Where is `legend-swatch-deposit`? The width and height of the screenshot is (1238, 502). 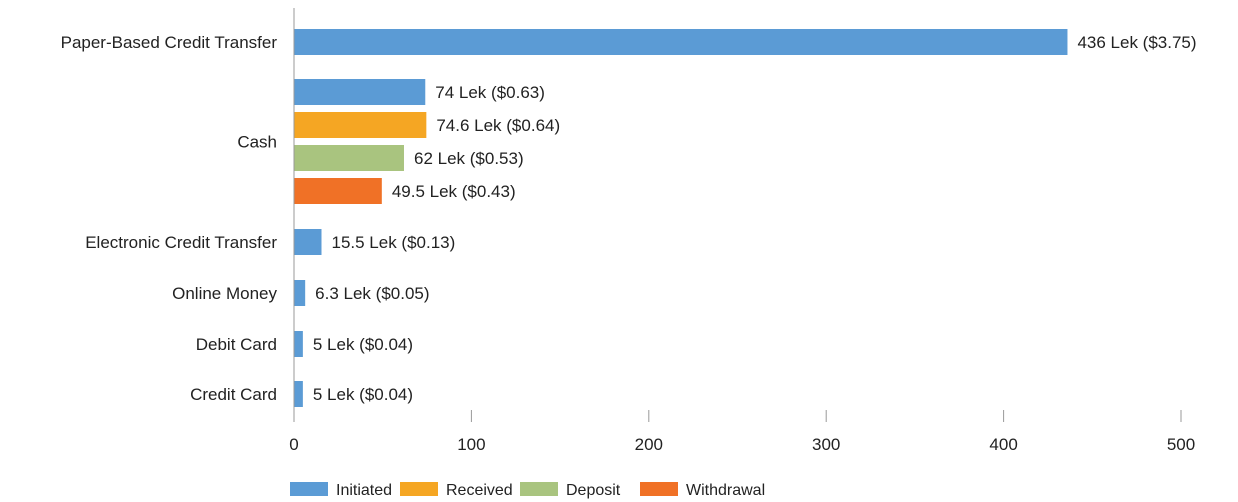 legend-swatch-deposit is located at coordinates (539, 489).